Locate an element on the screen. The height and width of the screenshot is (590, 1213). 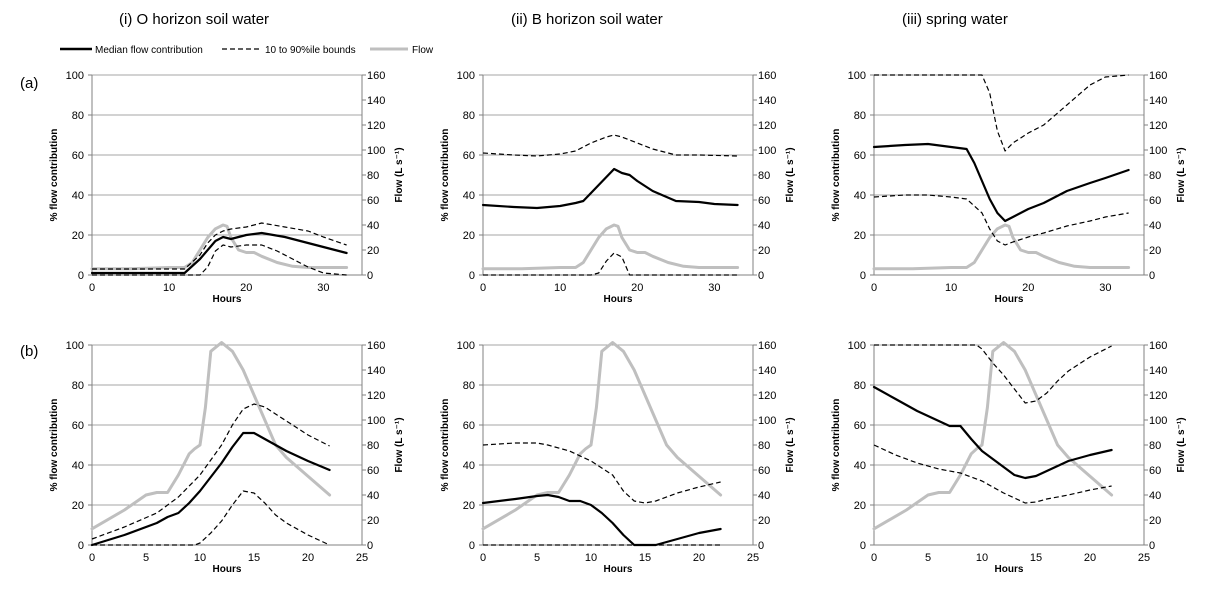
x-tick-label: 25 is located at coordinates (362, 558).